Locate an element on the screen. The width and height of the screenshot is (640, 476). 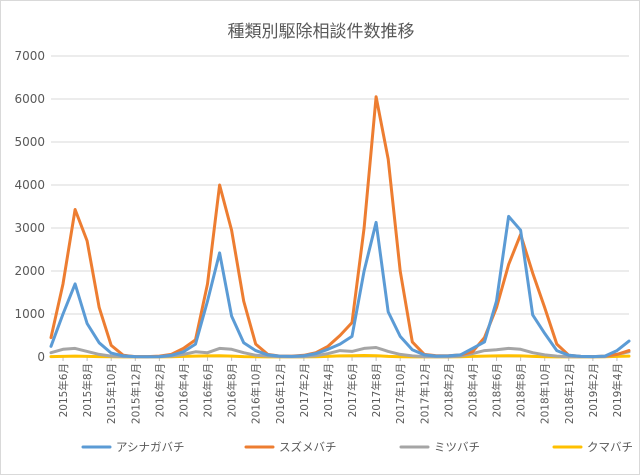
y-tick-label: 5000 is located at coordinates (29, 142).